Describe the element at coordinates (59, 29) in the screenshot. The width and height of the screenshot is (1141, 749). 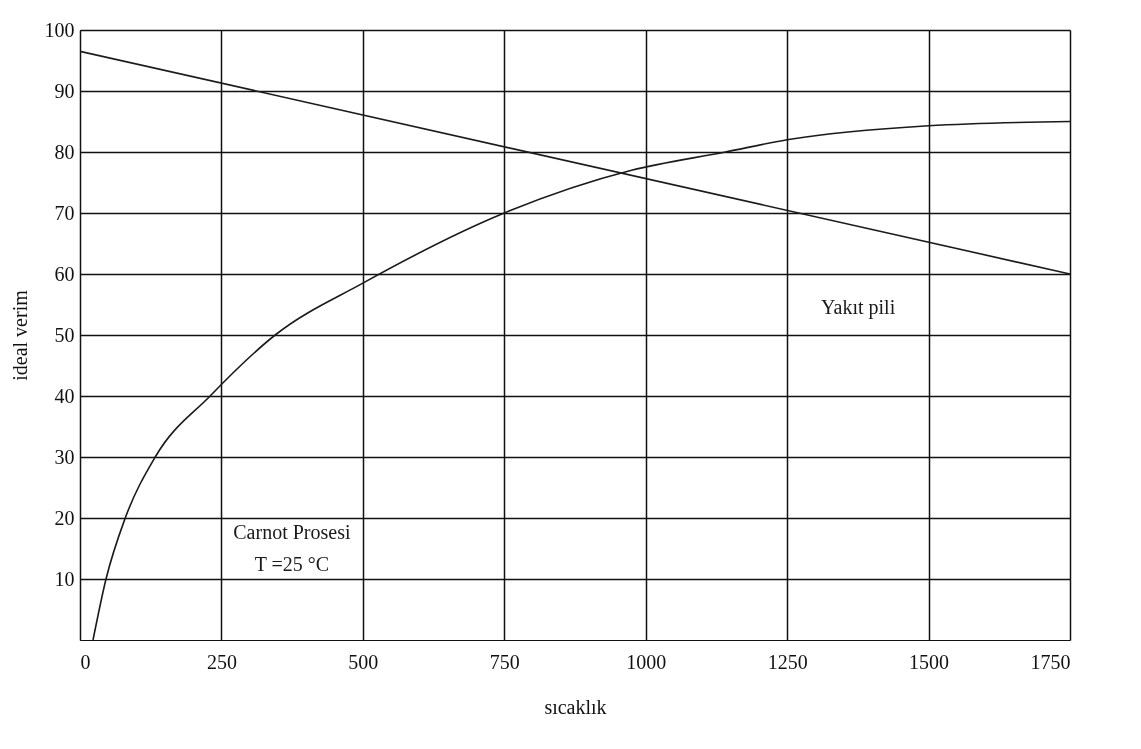
I see `y-tick-label: 100` at that location.